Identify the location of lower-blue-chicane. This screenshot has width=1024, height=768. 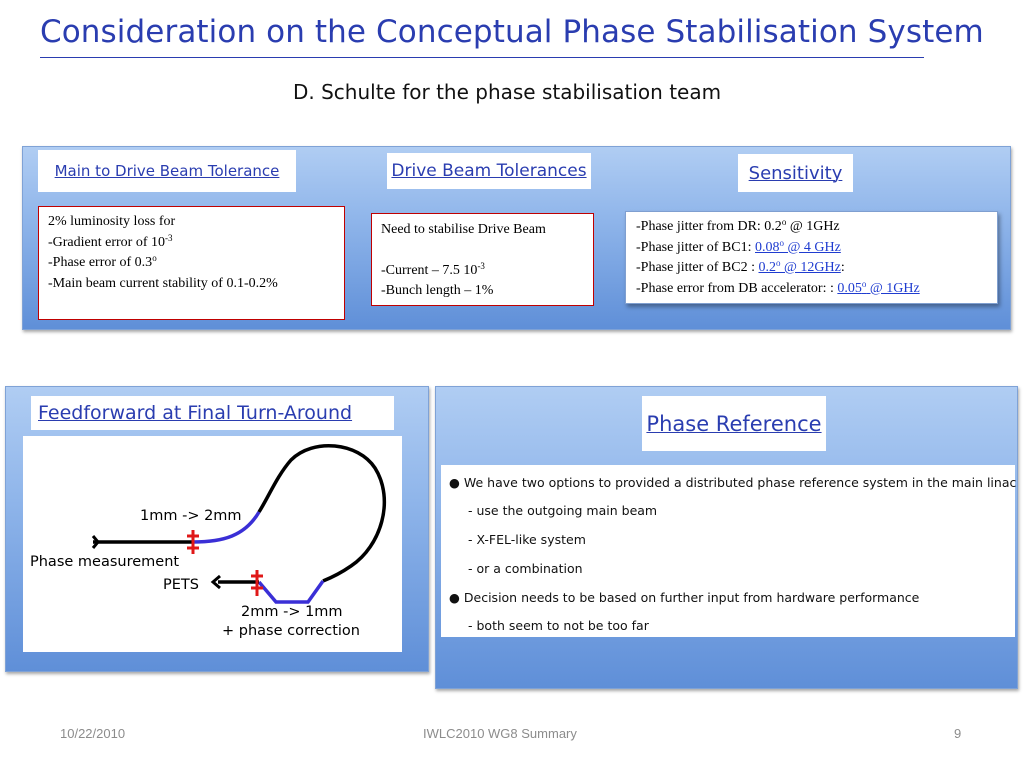
(291, 591).